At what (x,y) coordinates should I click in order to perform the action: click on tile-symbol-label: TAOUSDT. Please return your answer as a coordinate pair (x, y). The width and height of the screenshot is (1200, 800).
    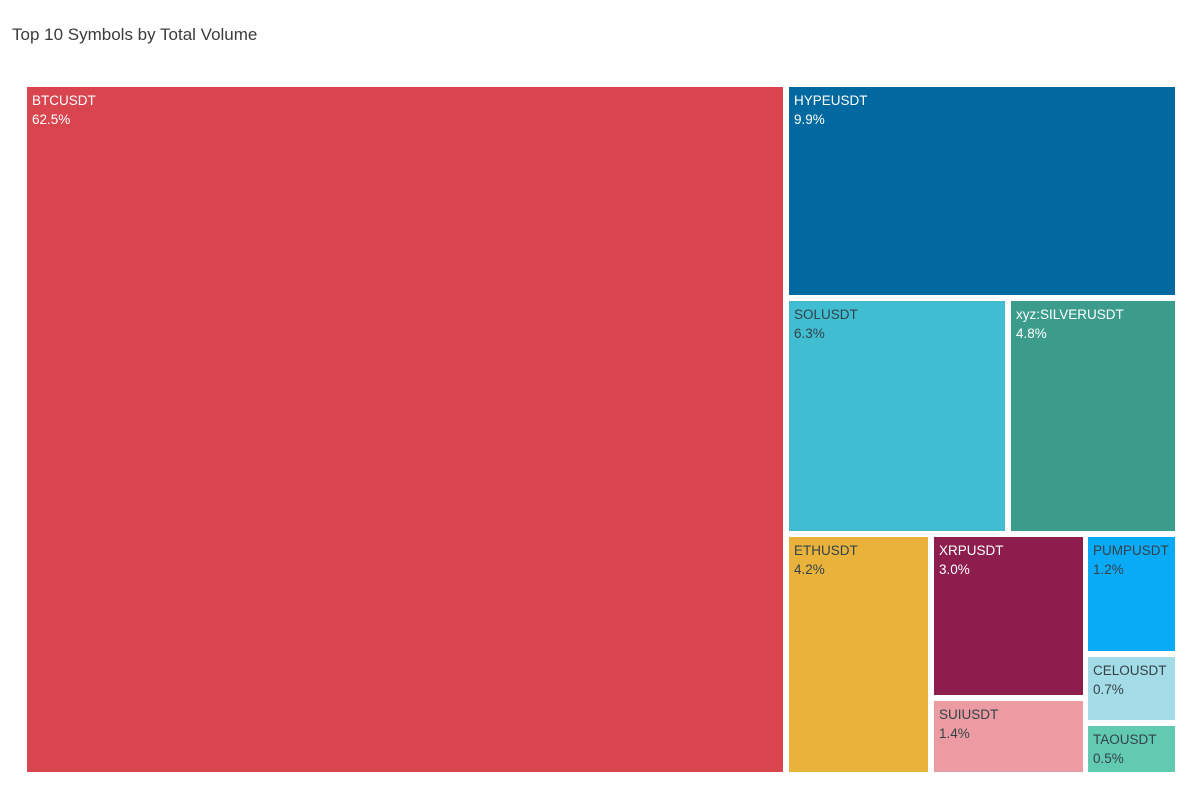
    Looking at the image, I should click on (1125, 739).